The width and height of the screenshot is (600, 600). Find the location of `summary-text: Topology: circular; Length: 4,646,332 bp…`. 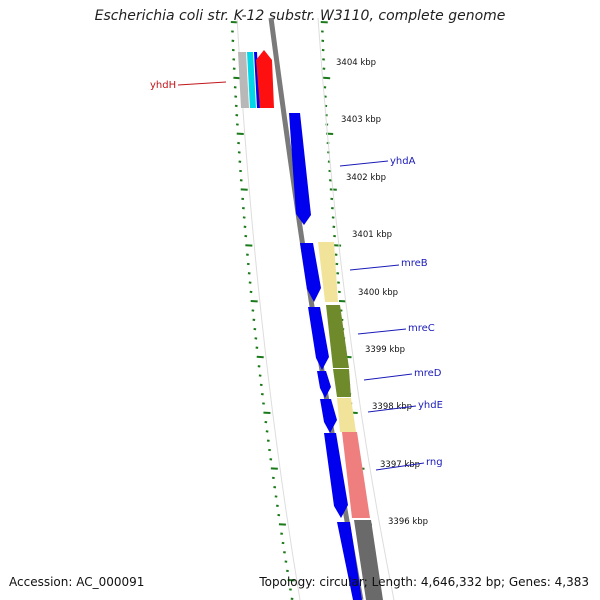

summary-text: Topology: circular; Length: 4,646,332 bp… is located at coordinates (424, 582).